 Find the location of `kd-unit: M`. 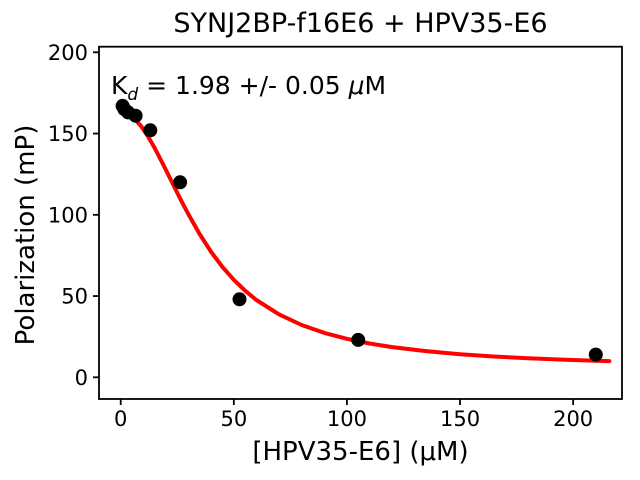

kd-unit: M is located at coordinates (375, 85).